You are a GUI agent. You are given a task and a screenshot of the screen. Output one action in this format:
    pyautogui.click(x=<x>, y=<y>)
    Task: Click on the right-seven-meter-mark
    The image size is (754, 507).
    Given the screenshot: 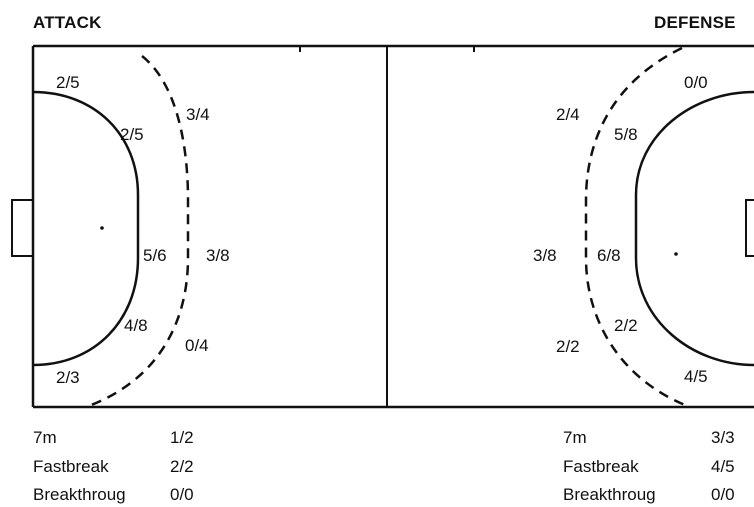 What is the action you would take?
    pyautogui.click(x=676, y=254)
    